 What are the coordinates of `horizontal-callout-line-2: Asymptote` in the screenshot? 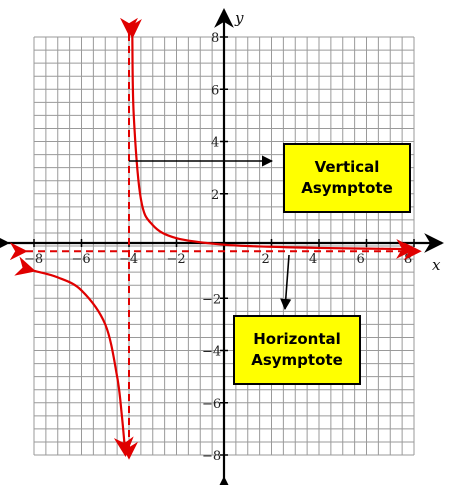 It's located at (297, 360).